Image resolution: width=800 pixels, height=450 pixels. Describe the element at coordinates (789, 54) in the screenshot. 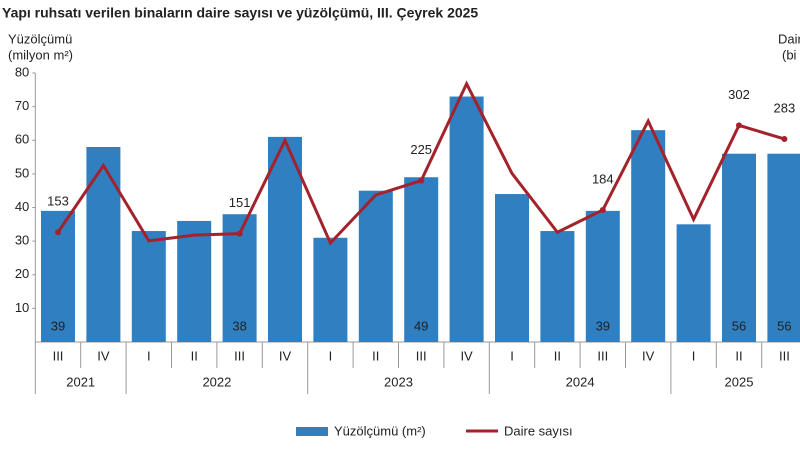

I see `y2-axis-label: (bi` at that location.